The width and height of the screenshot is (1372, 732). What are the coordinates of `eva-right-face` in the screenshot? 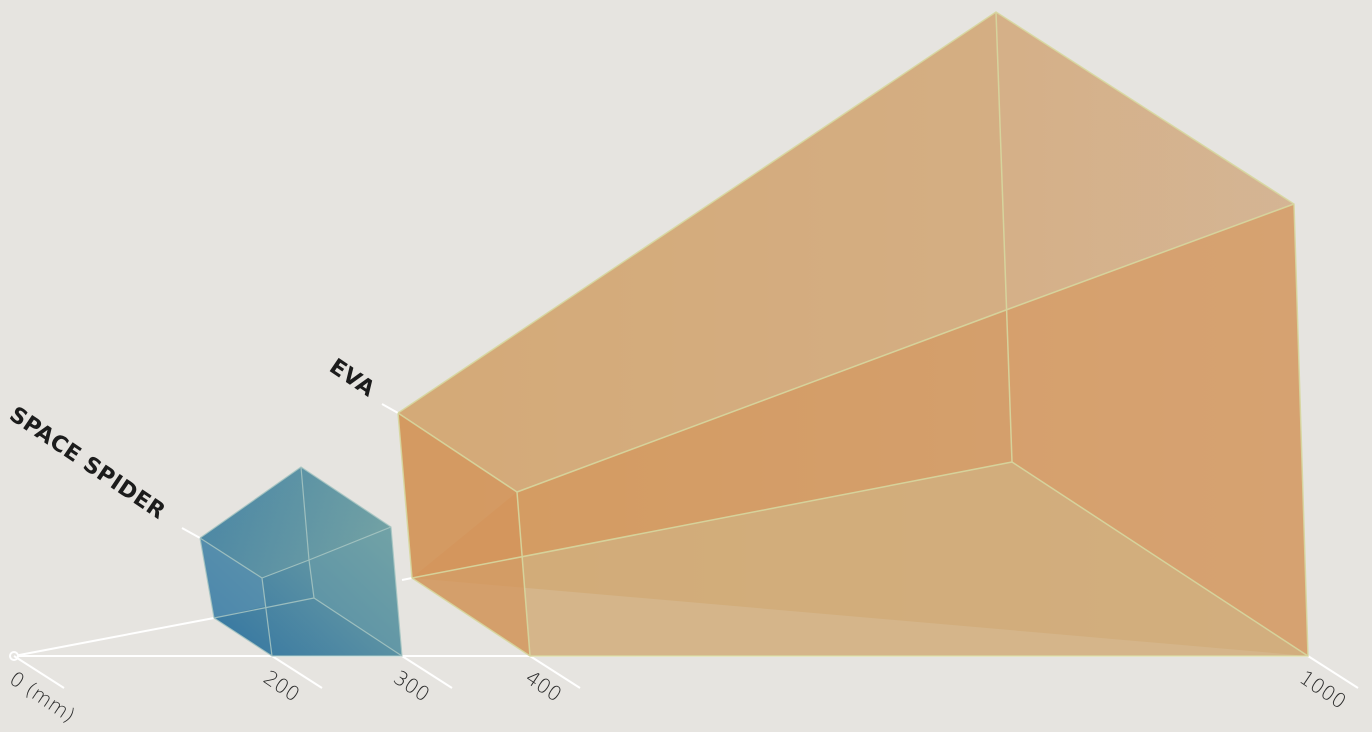 It's located at (1157, 430).